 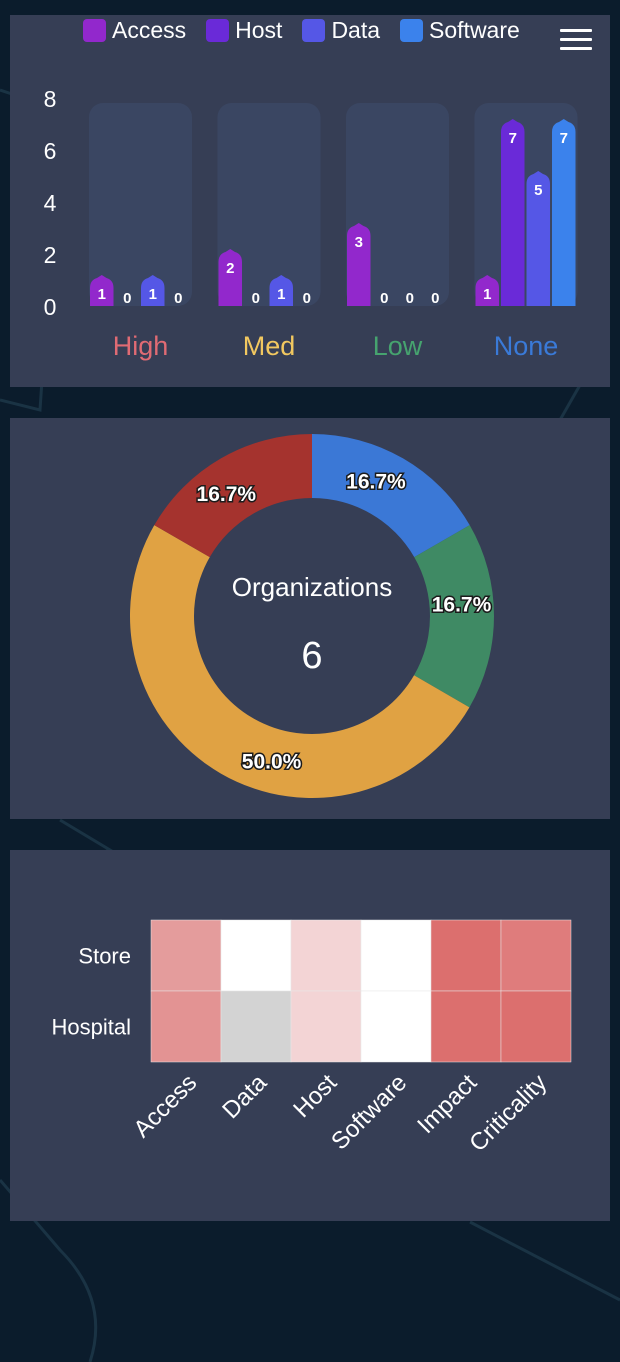 I want to click on heatmap-column-label: Data, so click(x=244, y=1096).